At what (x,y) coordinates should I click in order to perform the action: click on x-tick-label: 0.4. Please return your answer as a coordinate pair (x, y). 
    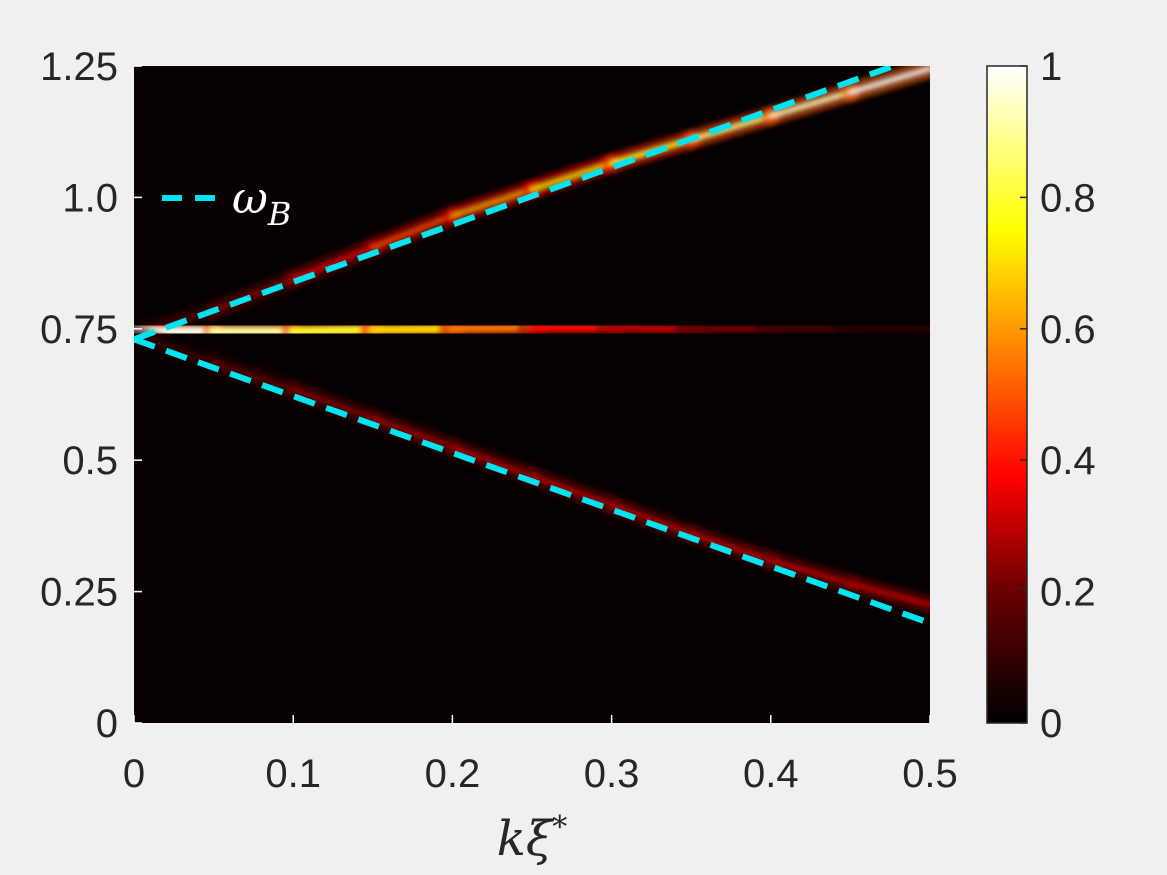
    Looking at the image, I should click on (771, 774).